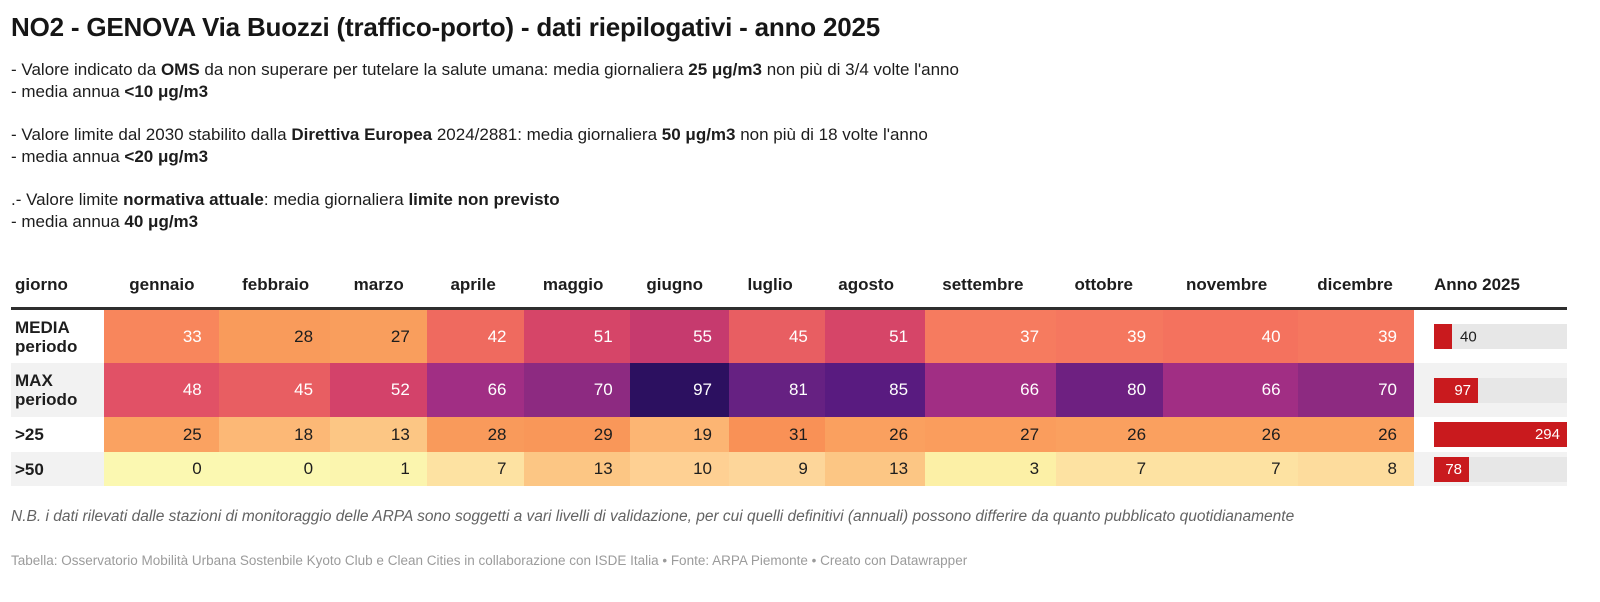 The height and width of the screenshot is (602, 1600). What do you see at coordinates (698, 134) in the screenshot?
I see `emphasis-text: 50 μg/m3` at bounding box center [698, 134].